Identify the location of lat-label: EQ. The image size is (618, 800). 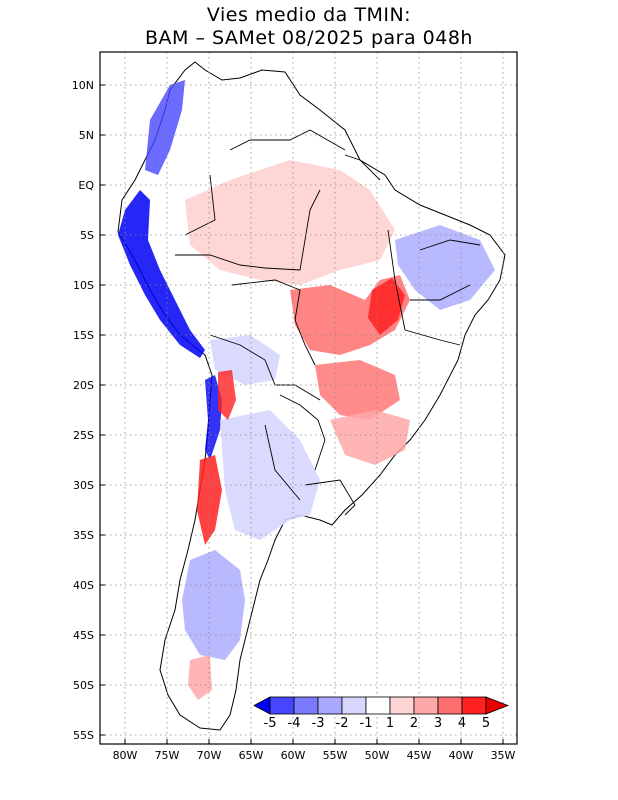
(86, 185).